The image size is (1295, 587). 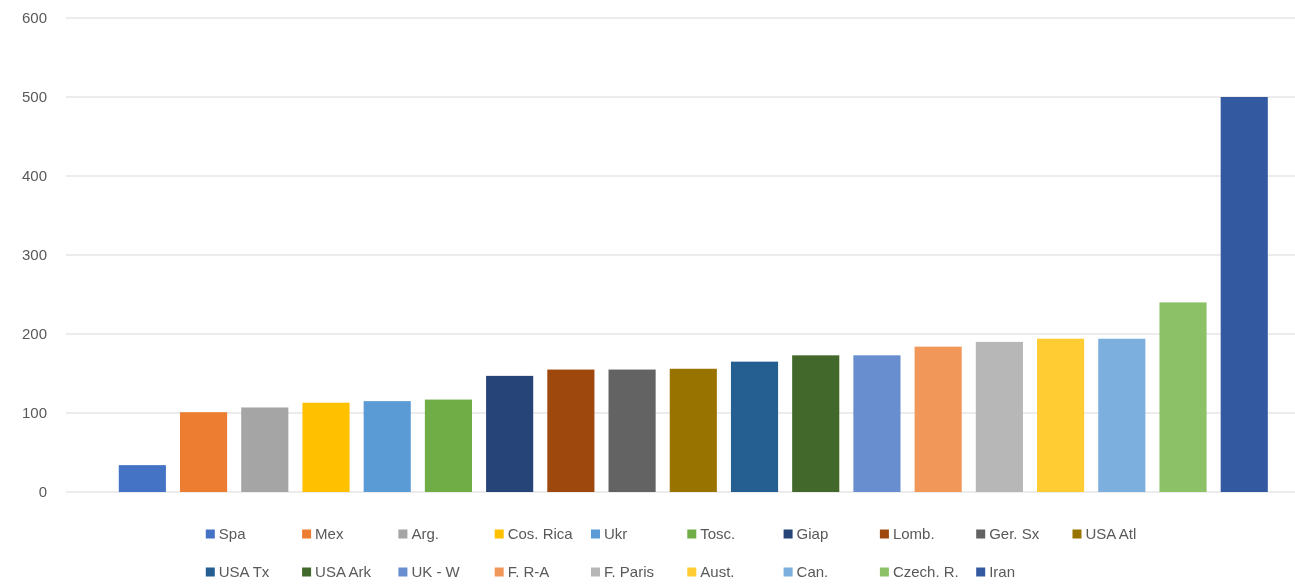 What do you see at coordinates (616, 534) in the screenshot?
I see `legend-label: Ukr` at bounding box center [616, 534].